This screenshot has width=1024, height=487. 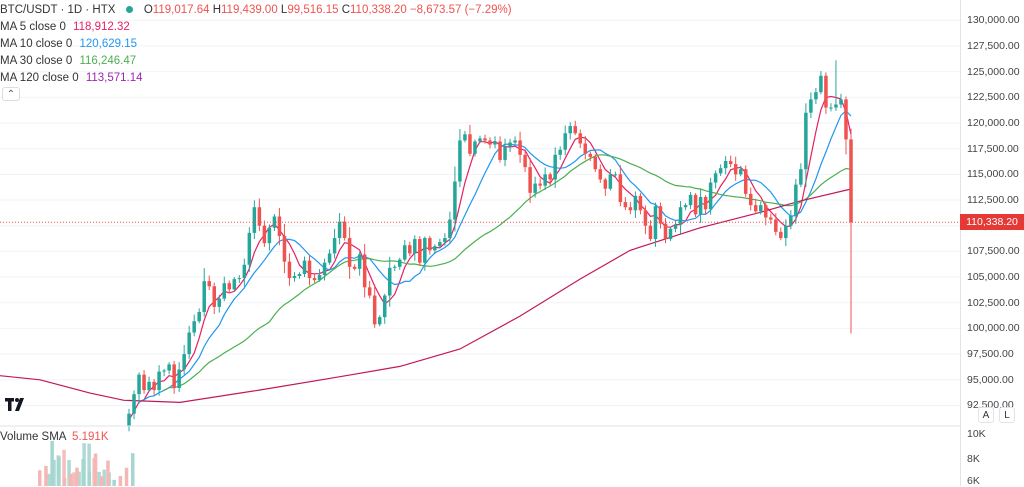 What do you see at coordinates (36, 61) in the screenshot?
I see `indicator-label: MA 30 close 0` at bounding box center [36, 61].